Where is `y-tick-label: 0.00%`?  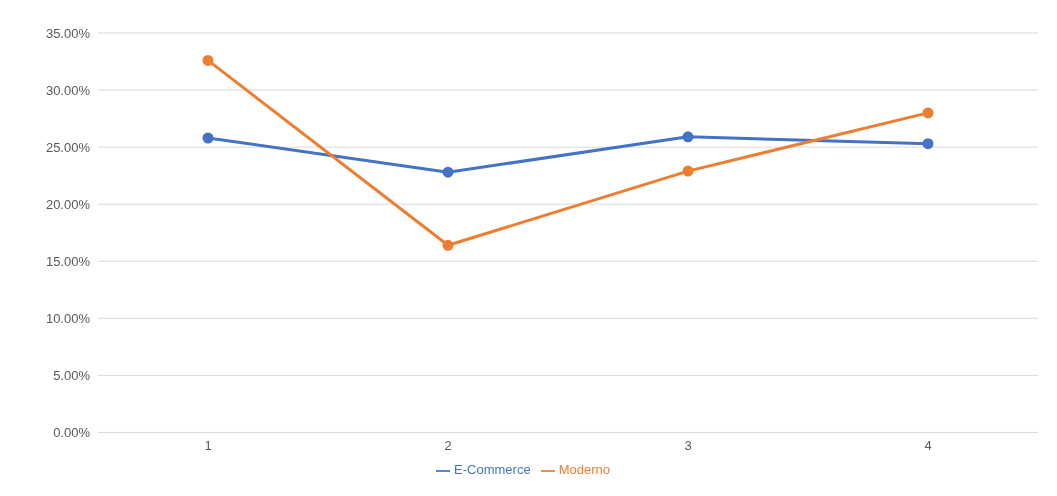 y-tick-label: 0.00% is located at coordinates (72, 433).